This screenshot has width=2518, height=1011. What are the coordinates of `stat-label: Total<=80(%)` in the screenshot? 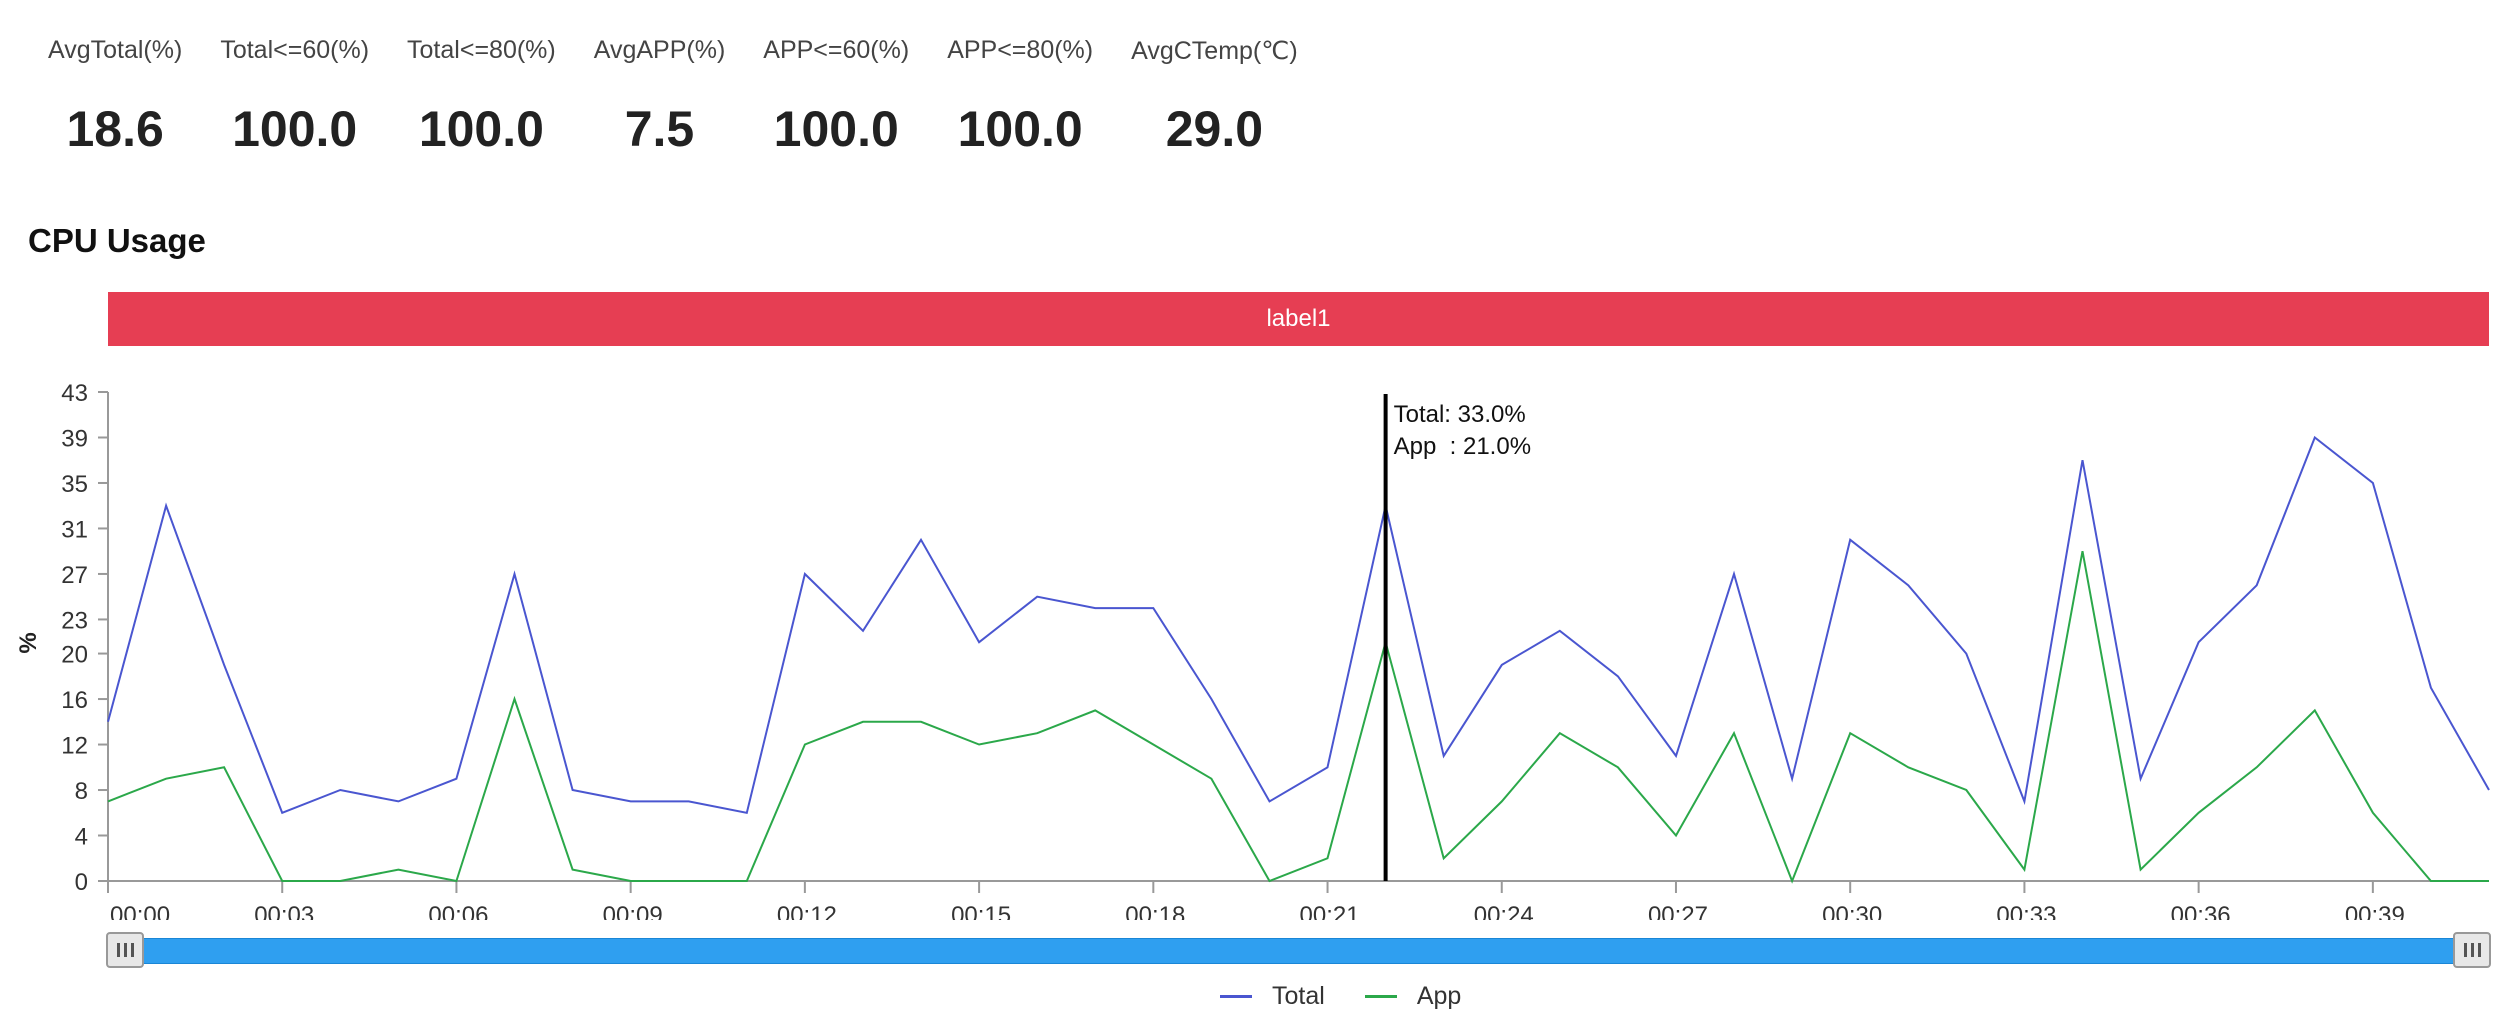 It's located at (481, 50).